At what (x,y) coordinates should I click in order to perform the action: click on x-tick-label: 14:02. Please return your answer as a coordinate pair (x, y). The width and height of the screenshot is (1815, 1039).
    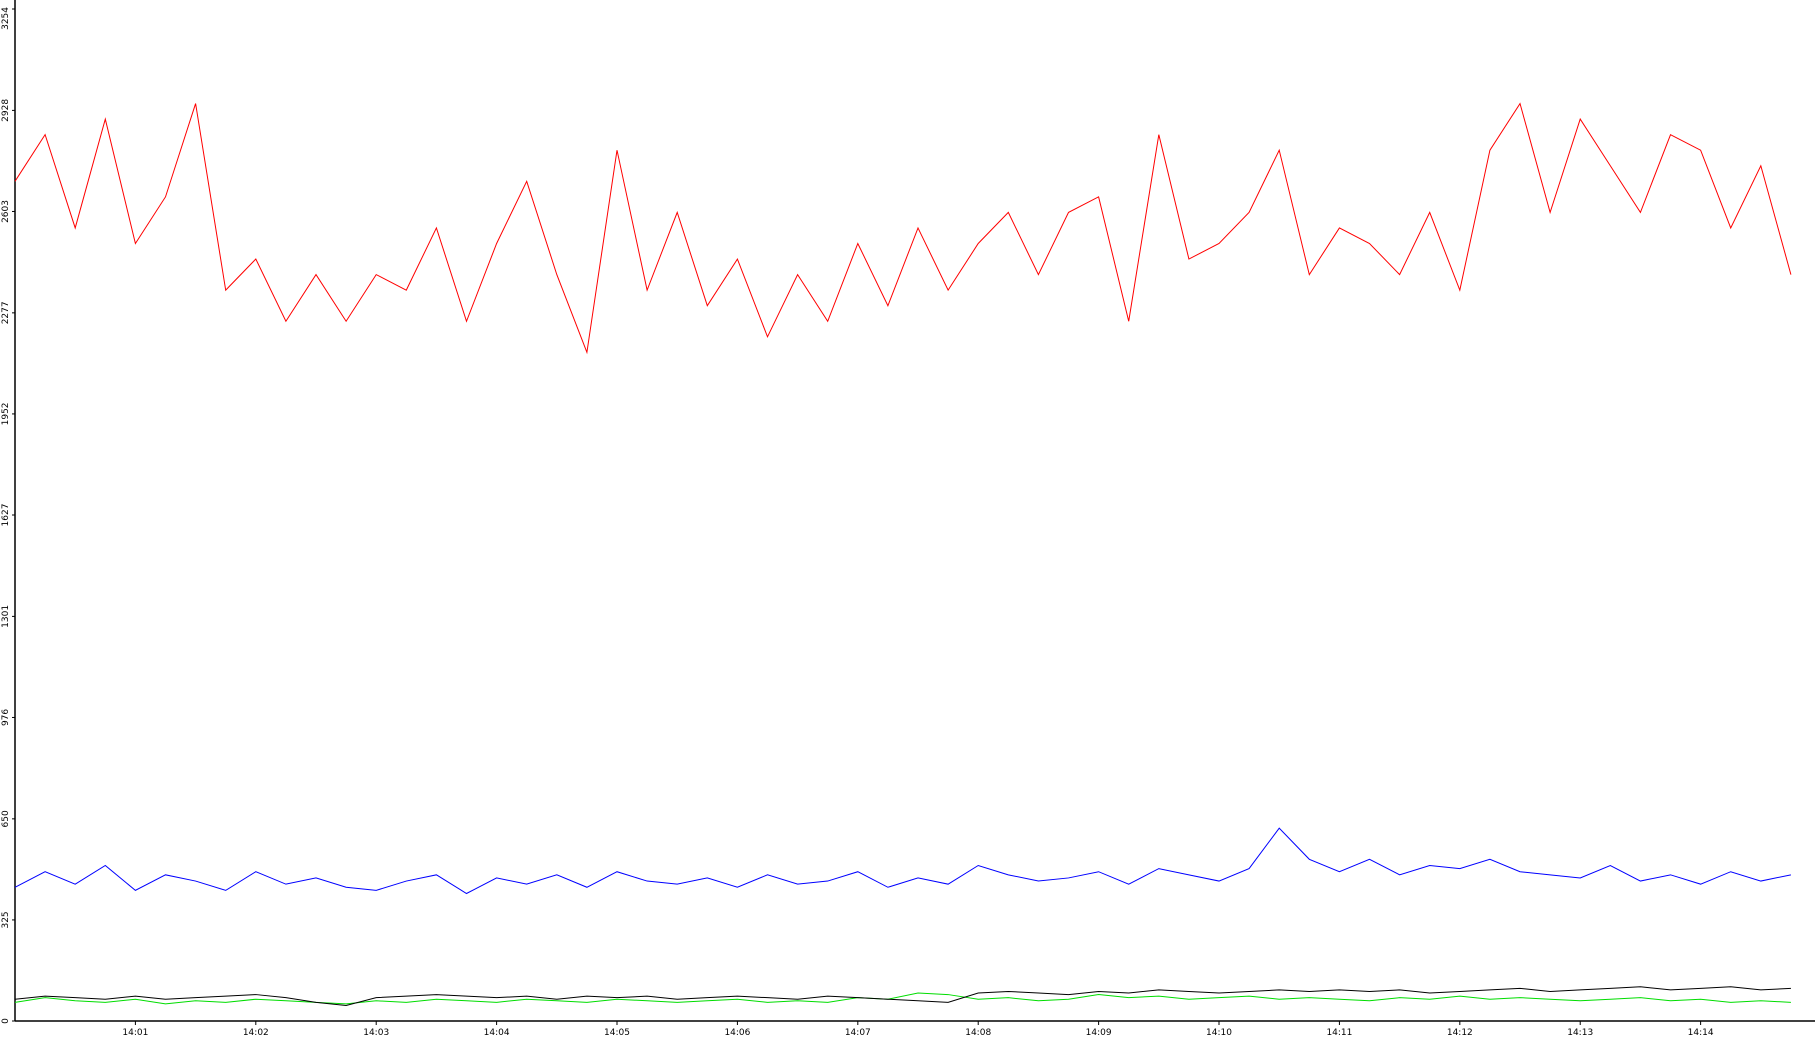
    Looking at the image, I should click on (256, 1033).